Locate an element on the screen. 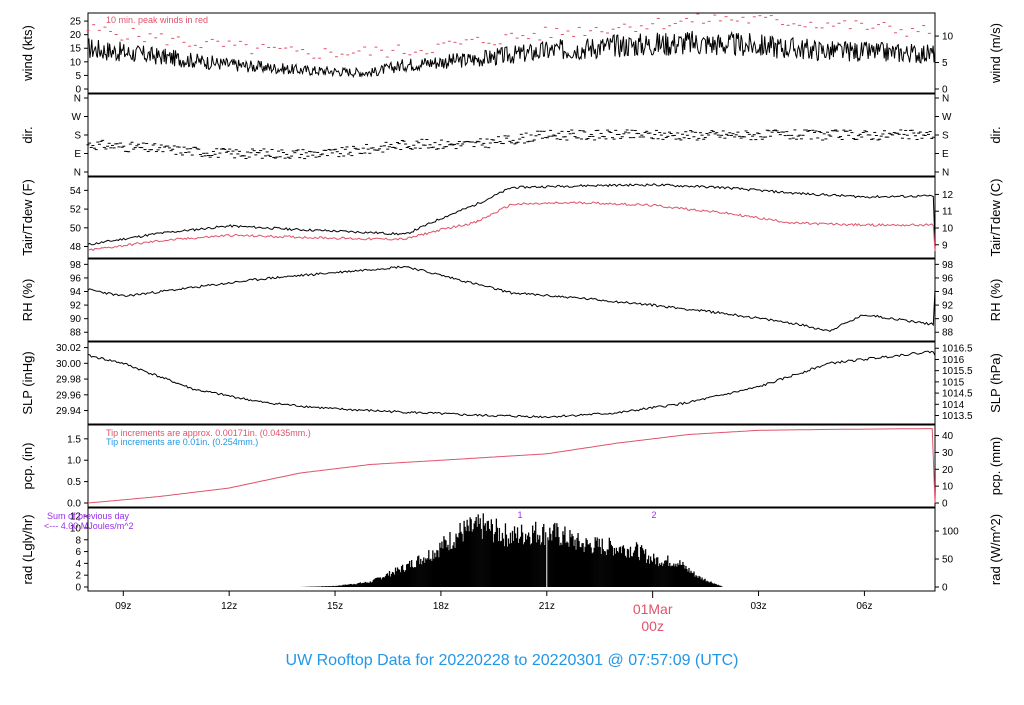 The height and width of the screenshot is (705, 1024). right-tick-label: 94 is located at coordinates (948, 292).